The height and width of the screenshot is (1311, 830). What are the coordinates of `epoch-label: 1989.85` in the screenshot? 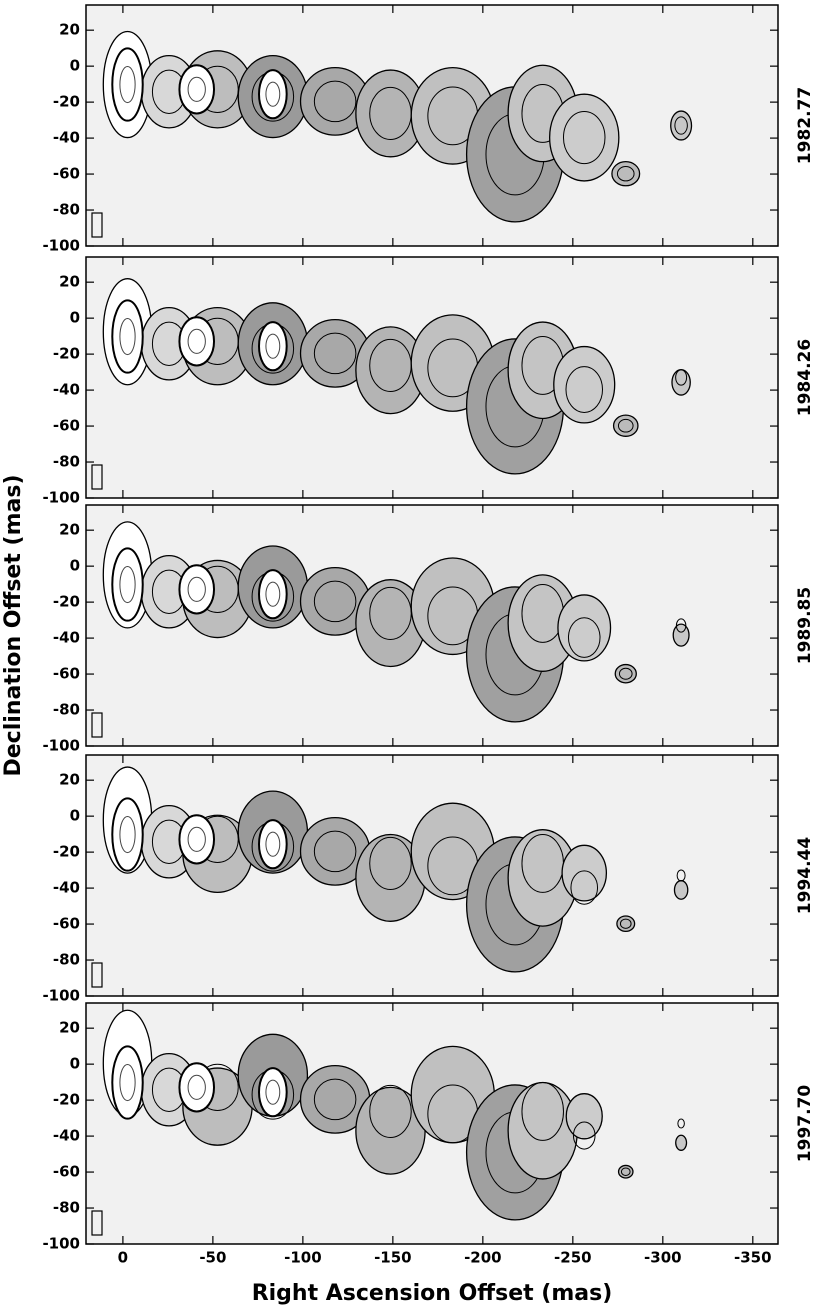 It's located at (805, 625).